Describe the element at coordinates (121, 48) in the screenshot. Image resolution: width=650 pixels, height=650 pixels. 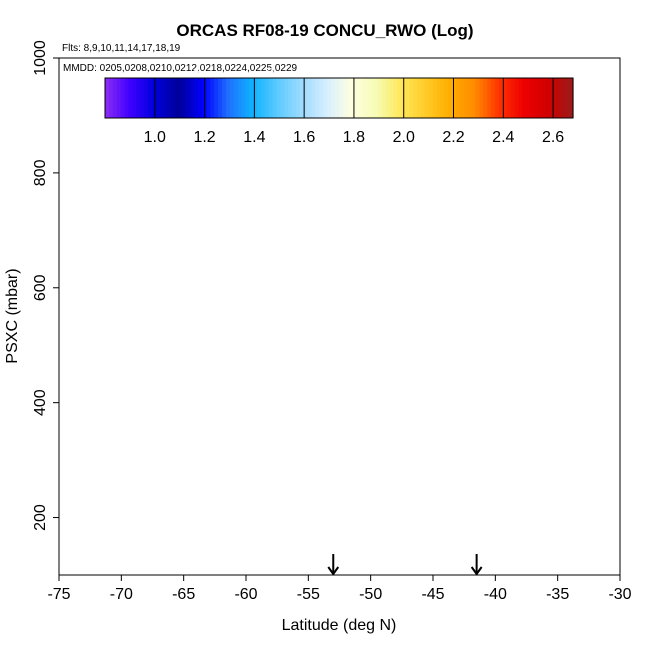
I see `flights-subtitle: Flts: 8,9,10,11,14,17,18,19` at that location.